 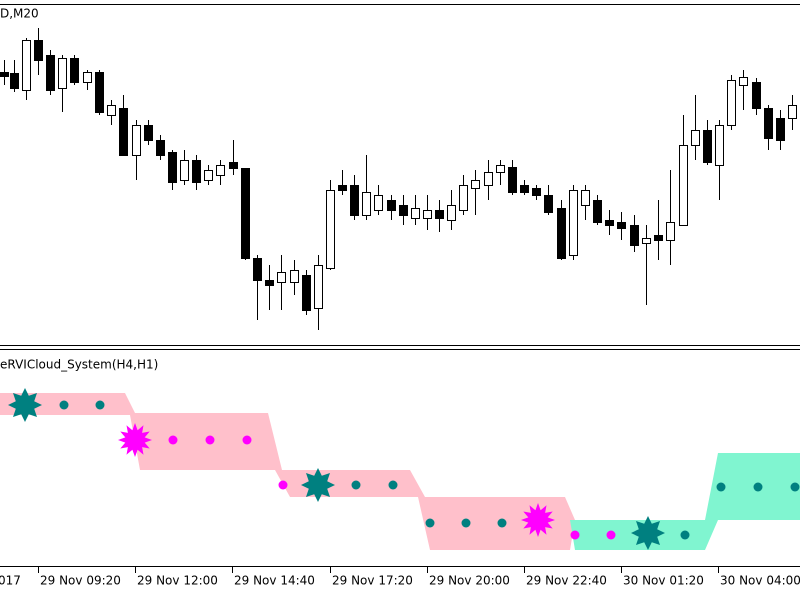 I want to click on time-label: 29 Nov 12:00, so click(x=177, y=581).